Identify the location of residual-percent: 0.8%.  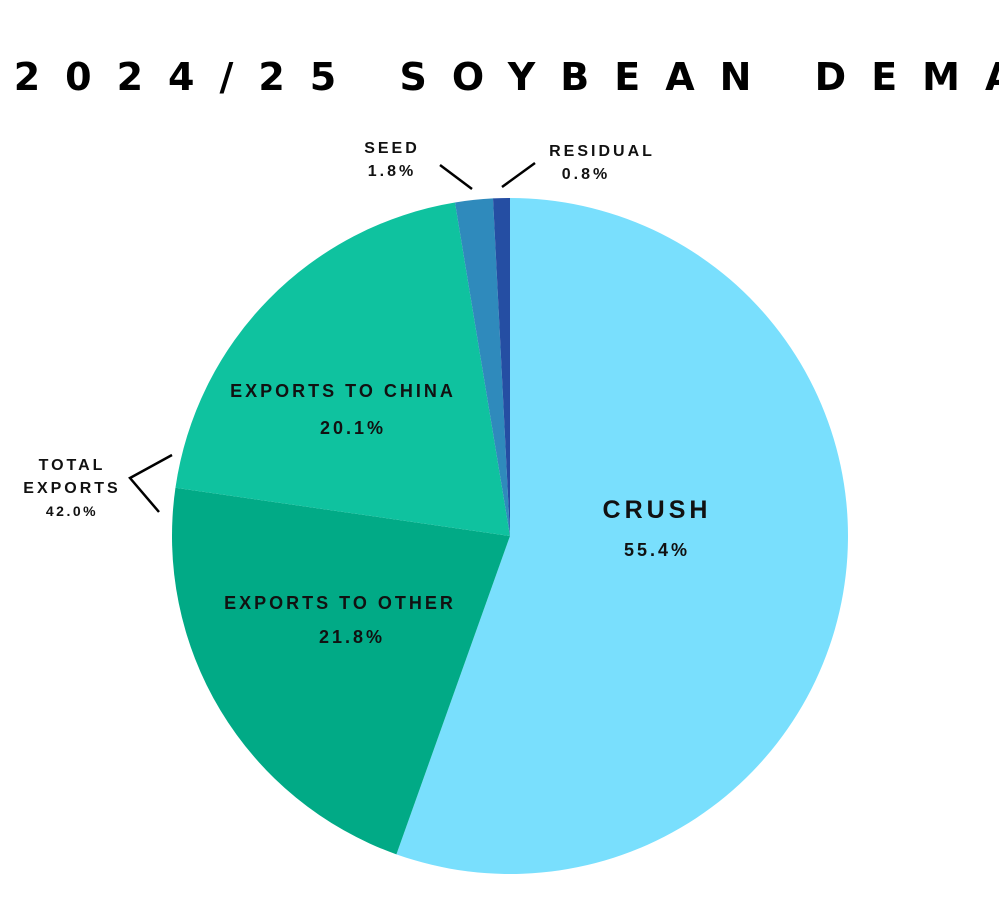
(586, 174).